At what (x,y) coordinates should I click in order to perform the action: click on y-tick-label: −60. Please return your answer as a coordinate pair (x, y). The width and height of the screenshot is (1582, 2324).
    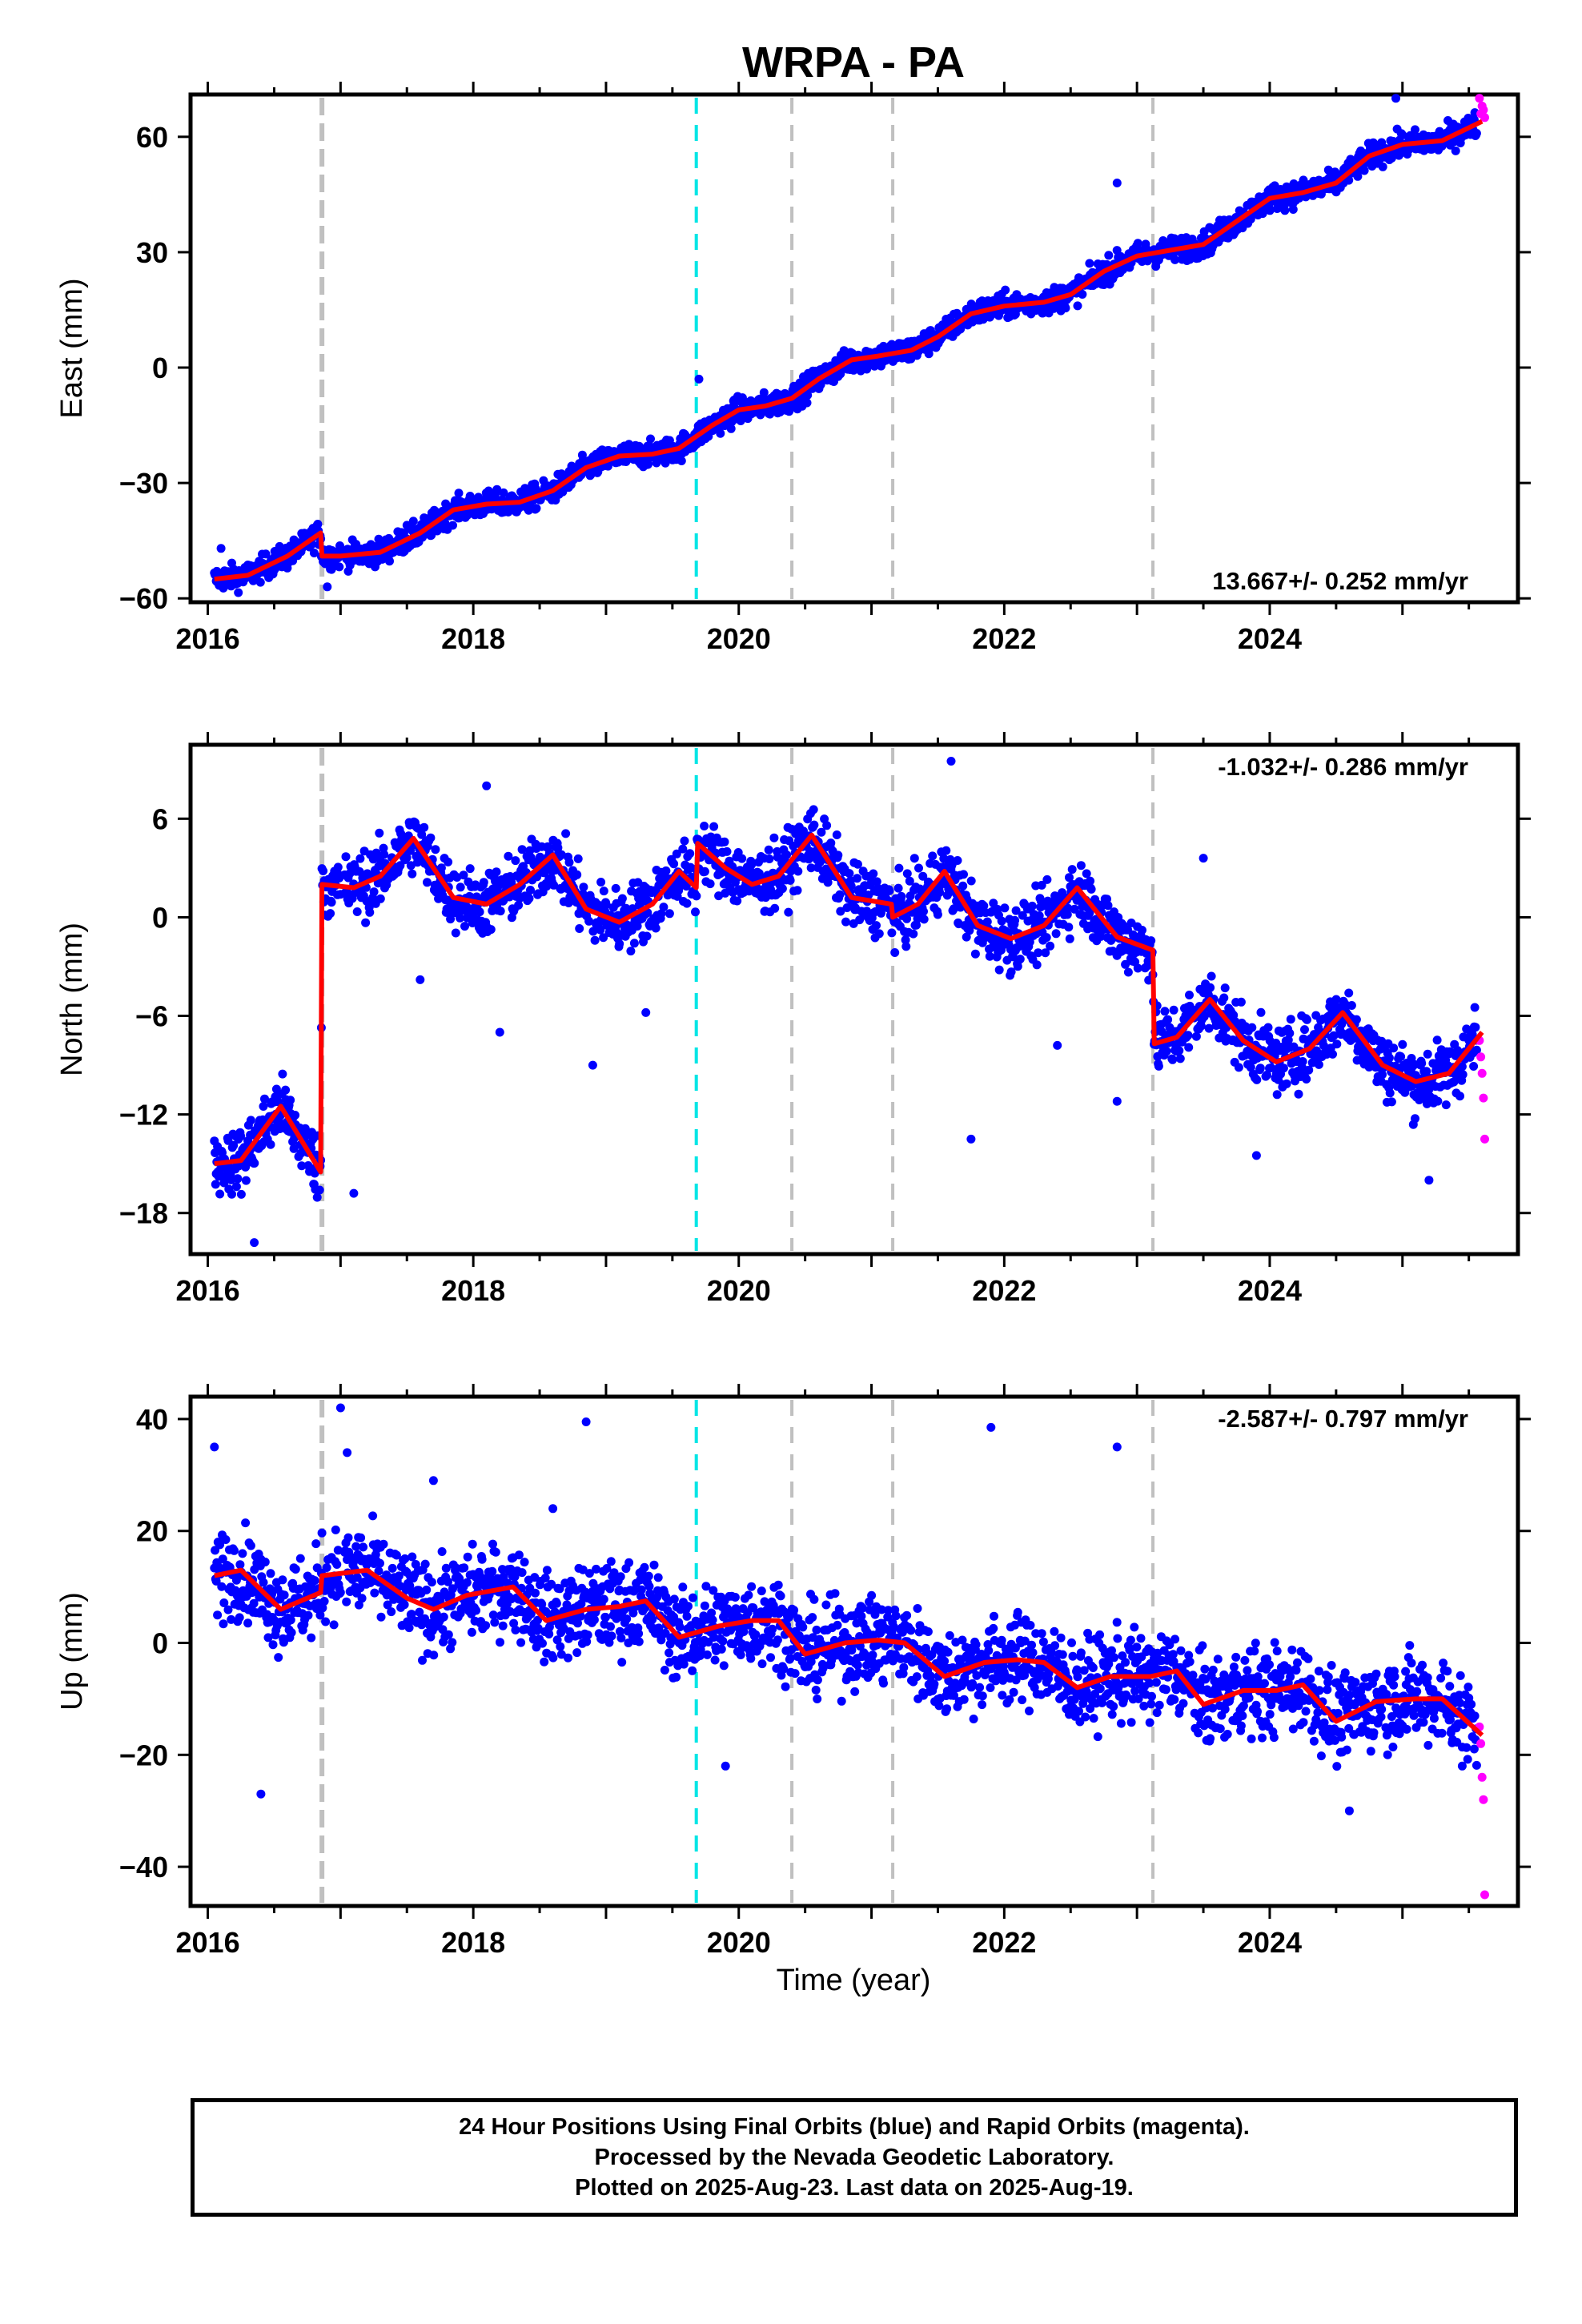
    Looking at the image, I should click on (144, 598).